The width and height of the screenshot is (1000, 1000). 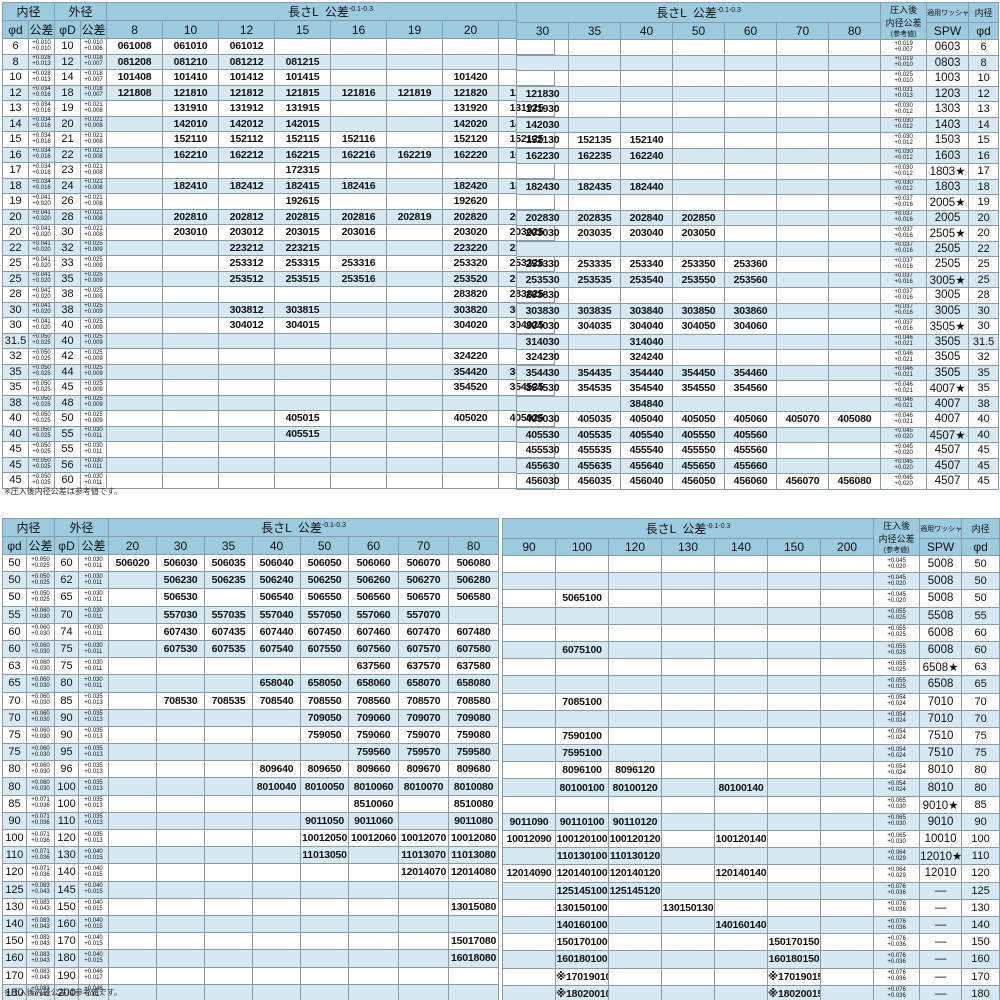 I want to click on part-number: 202815, so click(x=303, y=216).